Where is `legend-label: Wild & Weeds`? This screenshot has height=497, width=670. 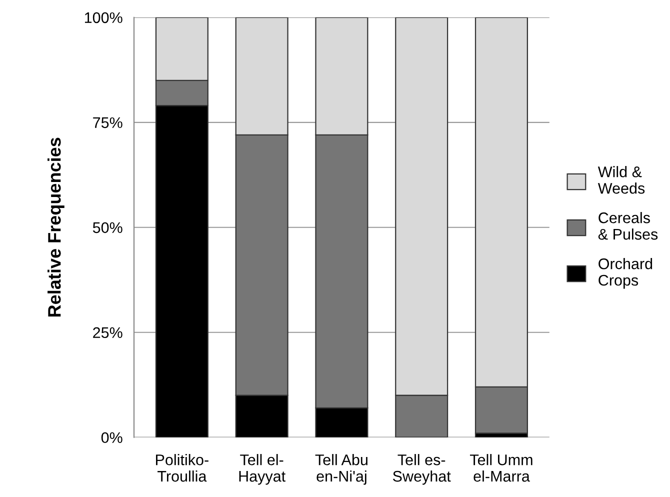
legend-label: Wild & Weeds is located at coordinates (621, 180).